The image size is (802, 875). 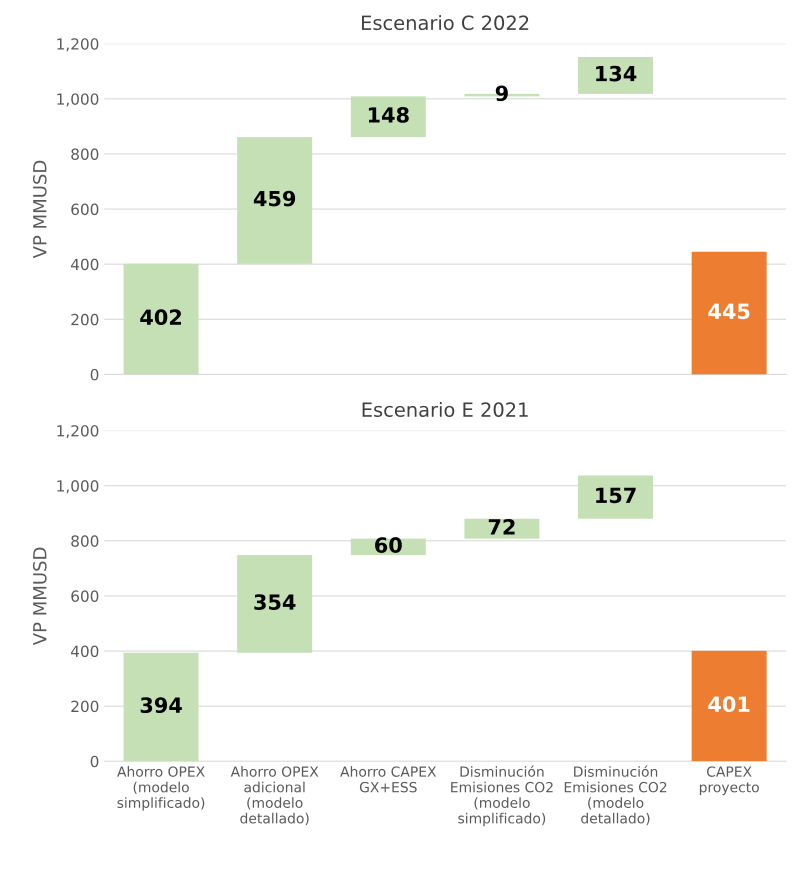 What do you see at coordinates (615, 796) in the screenshot?
I see `x-tick-label: Disminución Emisiones CO2 (modelo detallado)` at bounding box center [615, 796].